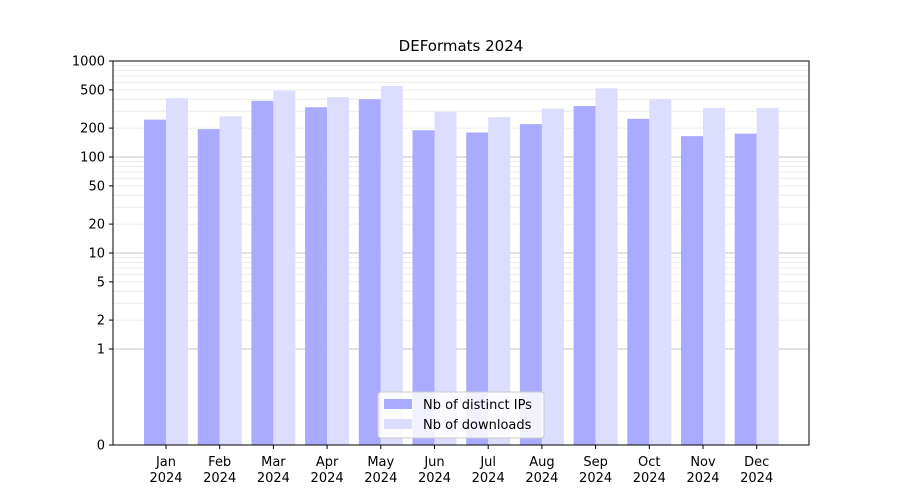 The image size is (900, 500). I want to click on y-tick-label: 50, so click(96, 186).